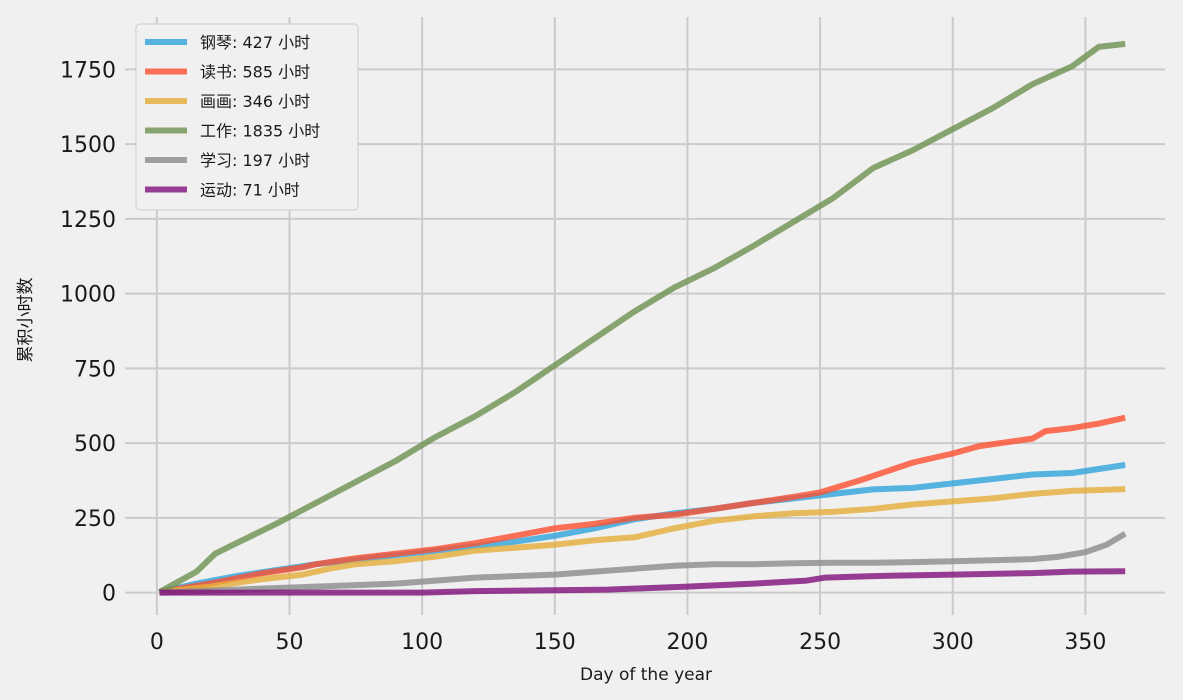  Describe the element at coordinates (255, 101) in the screenshot. I see `legend-label: 画画: 346 小时` at that location.